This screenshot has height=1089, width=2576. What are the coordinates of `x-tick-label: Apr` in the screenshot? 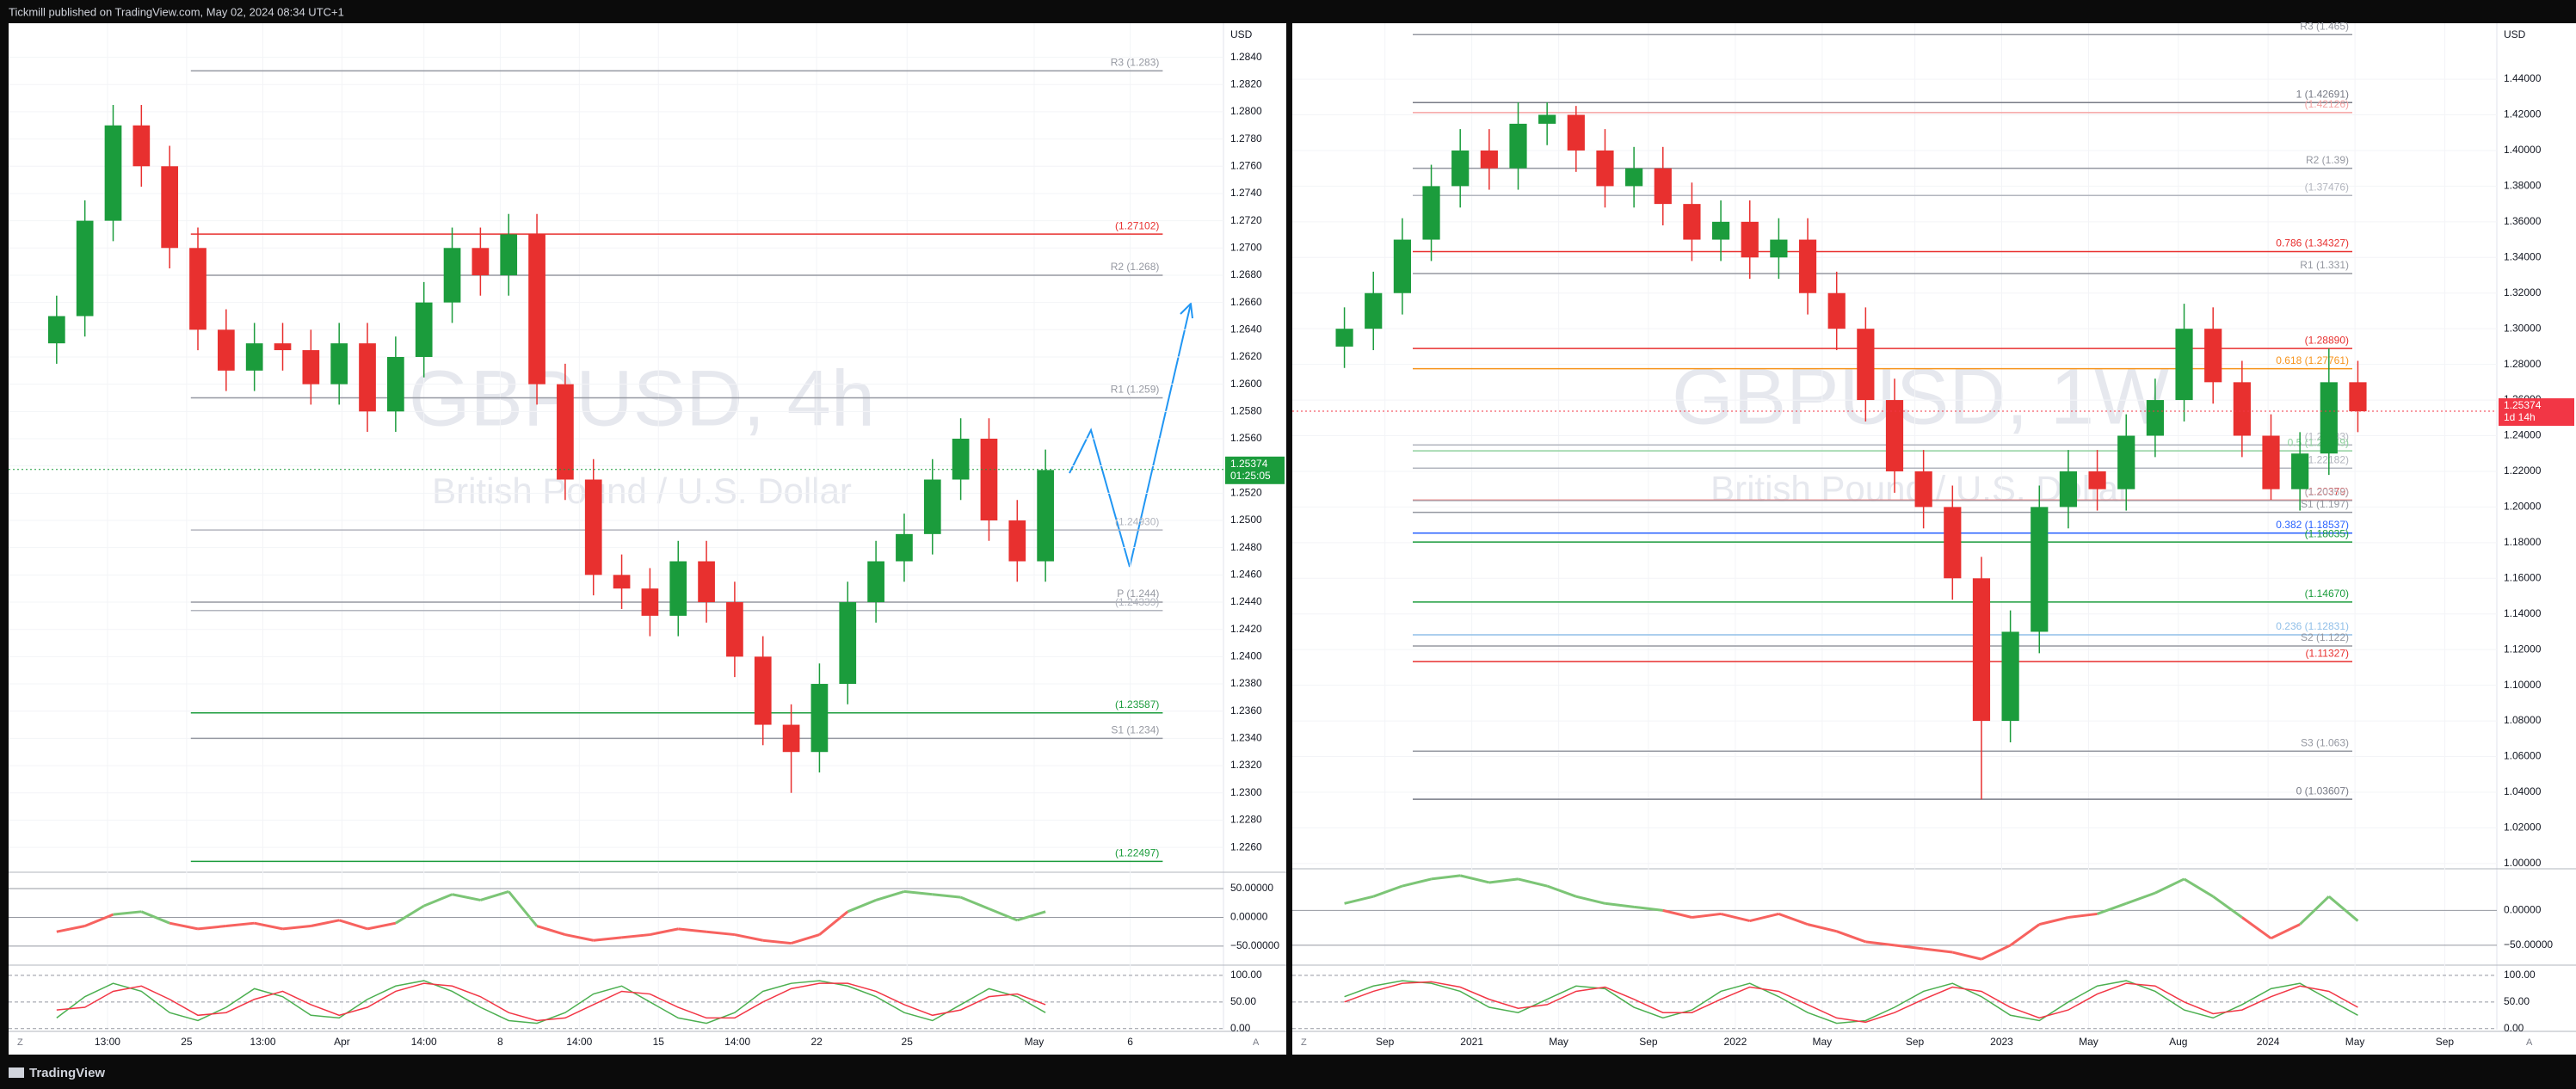 It's located at (342, 1042).